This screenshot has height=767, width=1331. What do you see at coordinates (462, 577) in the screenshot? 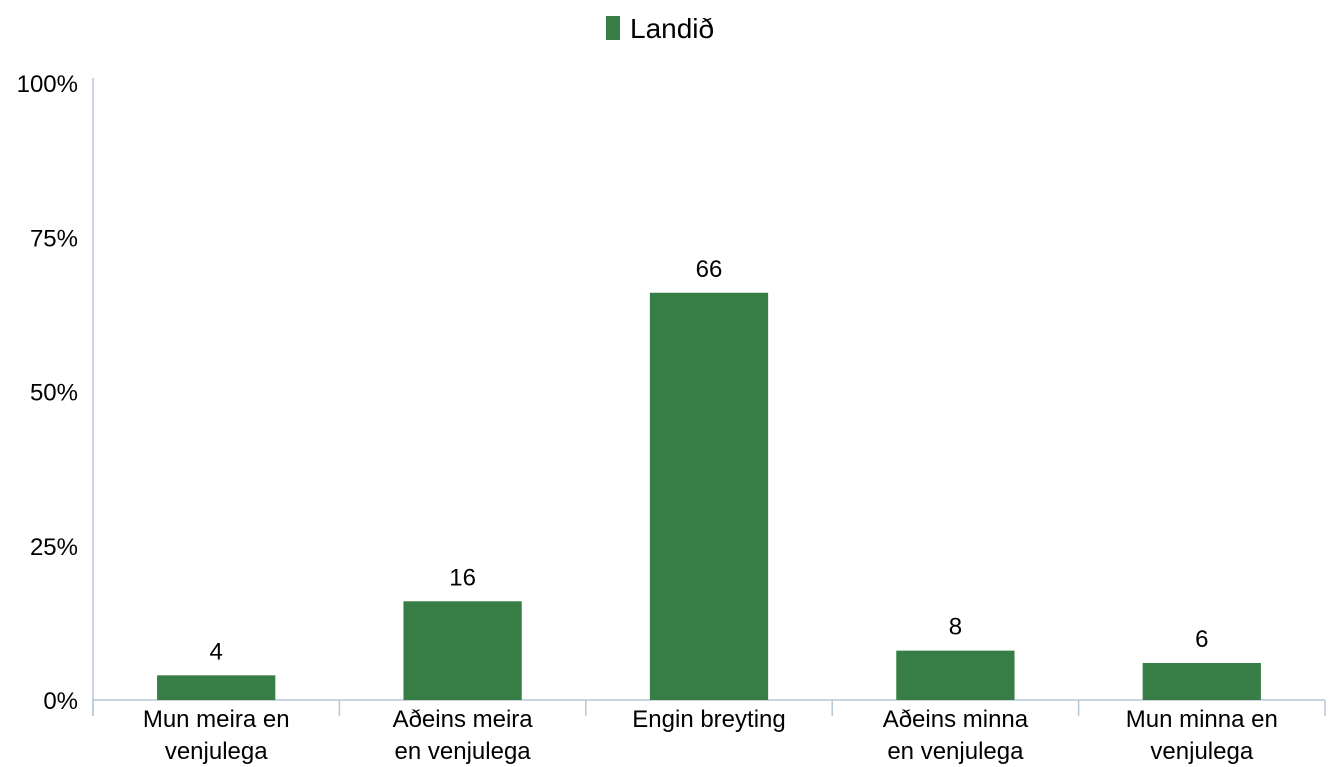
I see `data-label: 16` at bounding box center [462, 577].